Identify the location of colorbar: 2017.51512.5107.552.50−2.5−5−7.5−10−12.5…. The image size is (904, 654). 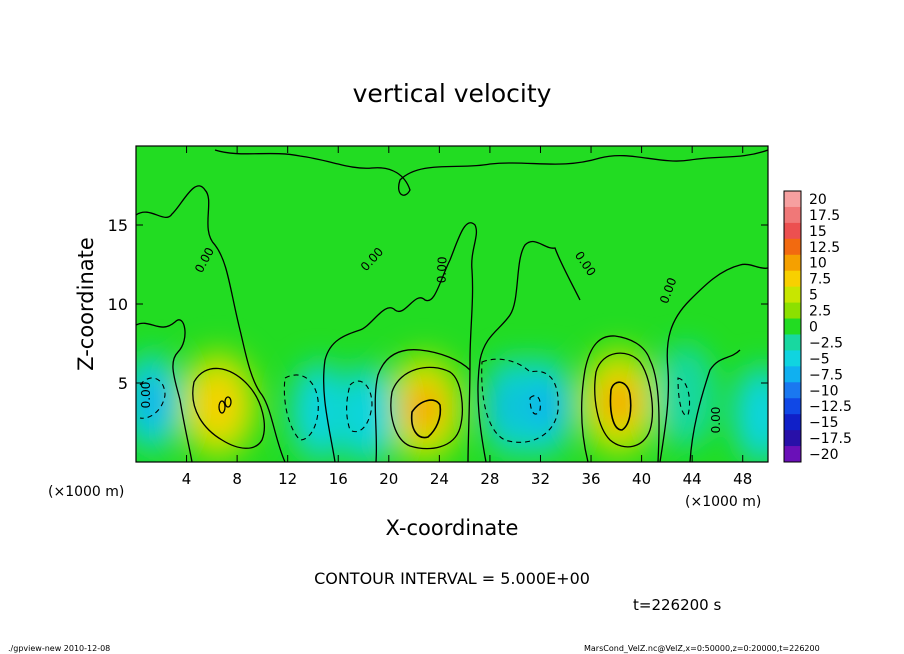
(817, 326).